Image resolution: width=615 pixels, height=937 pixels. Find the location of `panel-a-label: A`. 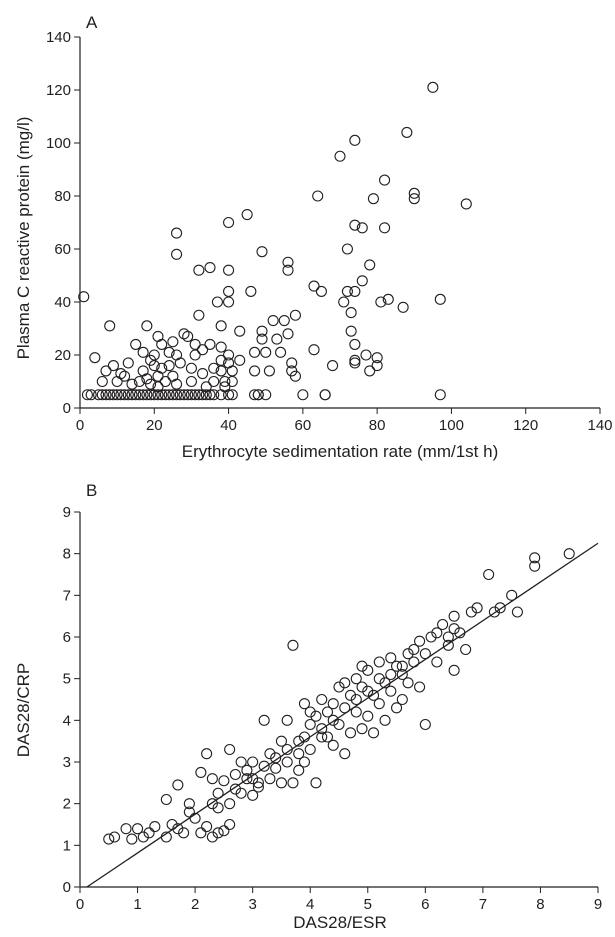

panel-a-label: A is located at coordinates (92, 22).